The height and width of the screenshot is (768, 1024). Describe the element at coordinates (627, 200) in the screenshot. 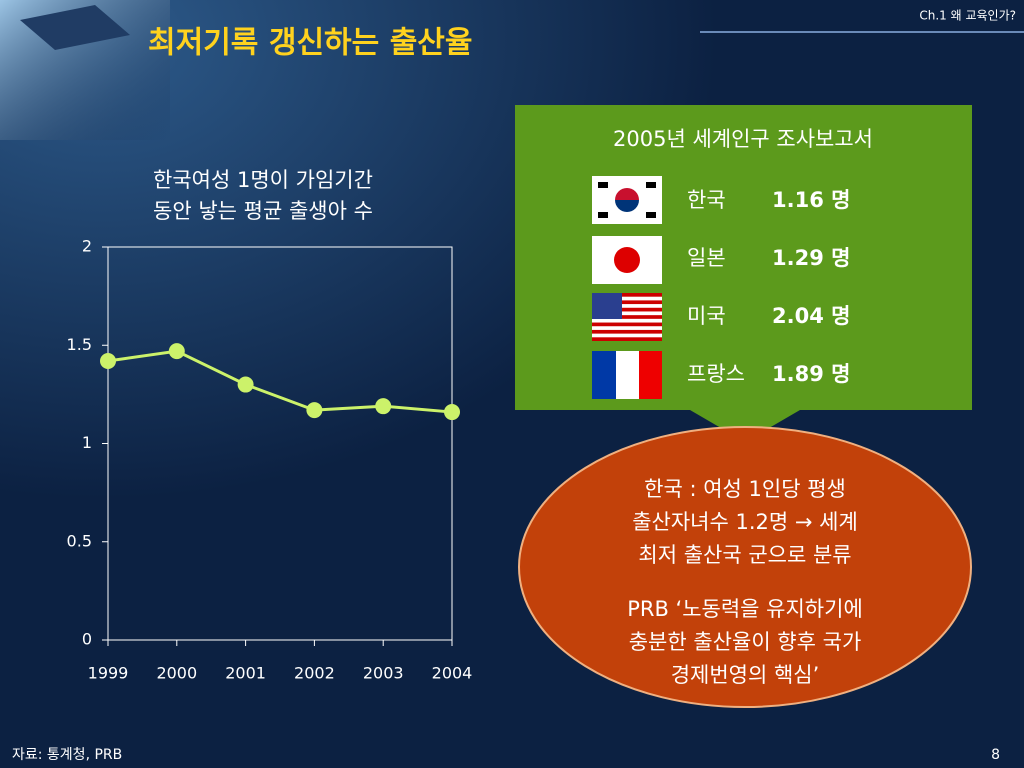

I see `flag-korea` at that location.